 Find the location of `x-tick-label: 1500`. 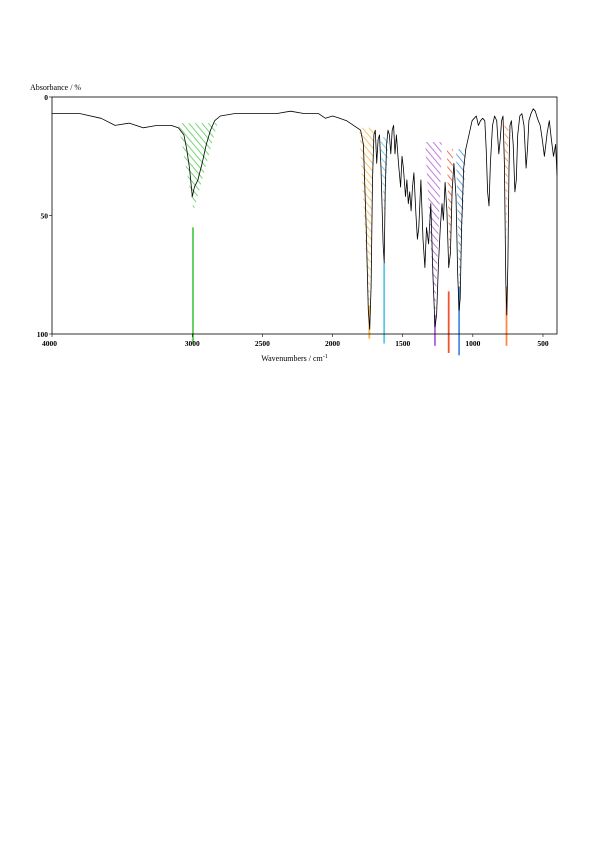

x-tick-label: 1500 is located at coordinates (402, 343).